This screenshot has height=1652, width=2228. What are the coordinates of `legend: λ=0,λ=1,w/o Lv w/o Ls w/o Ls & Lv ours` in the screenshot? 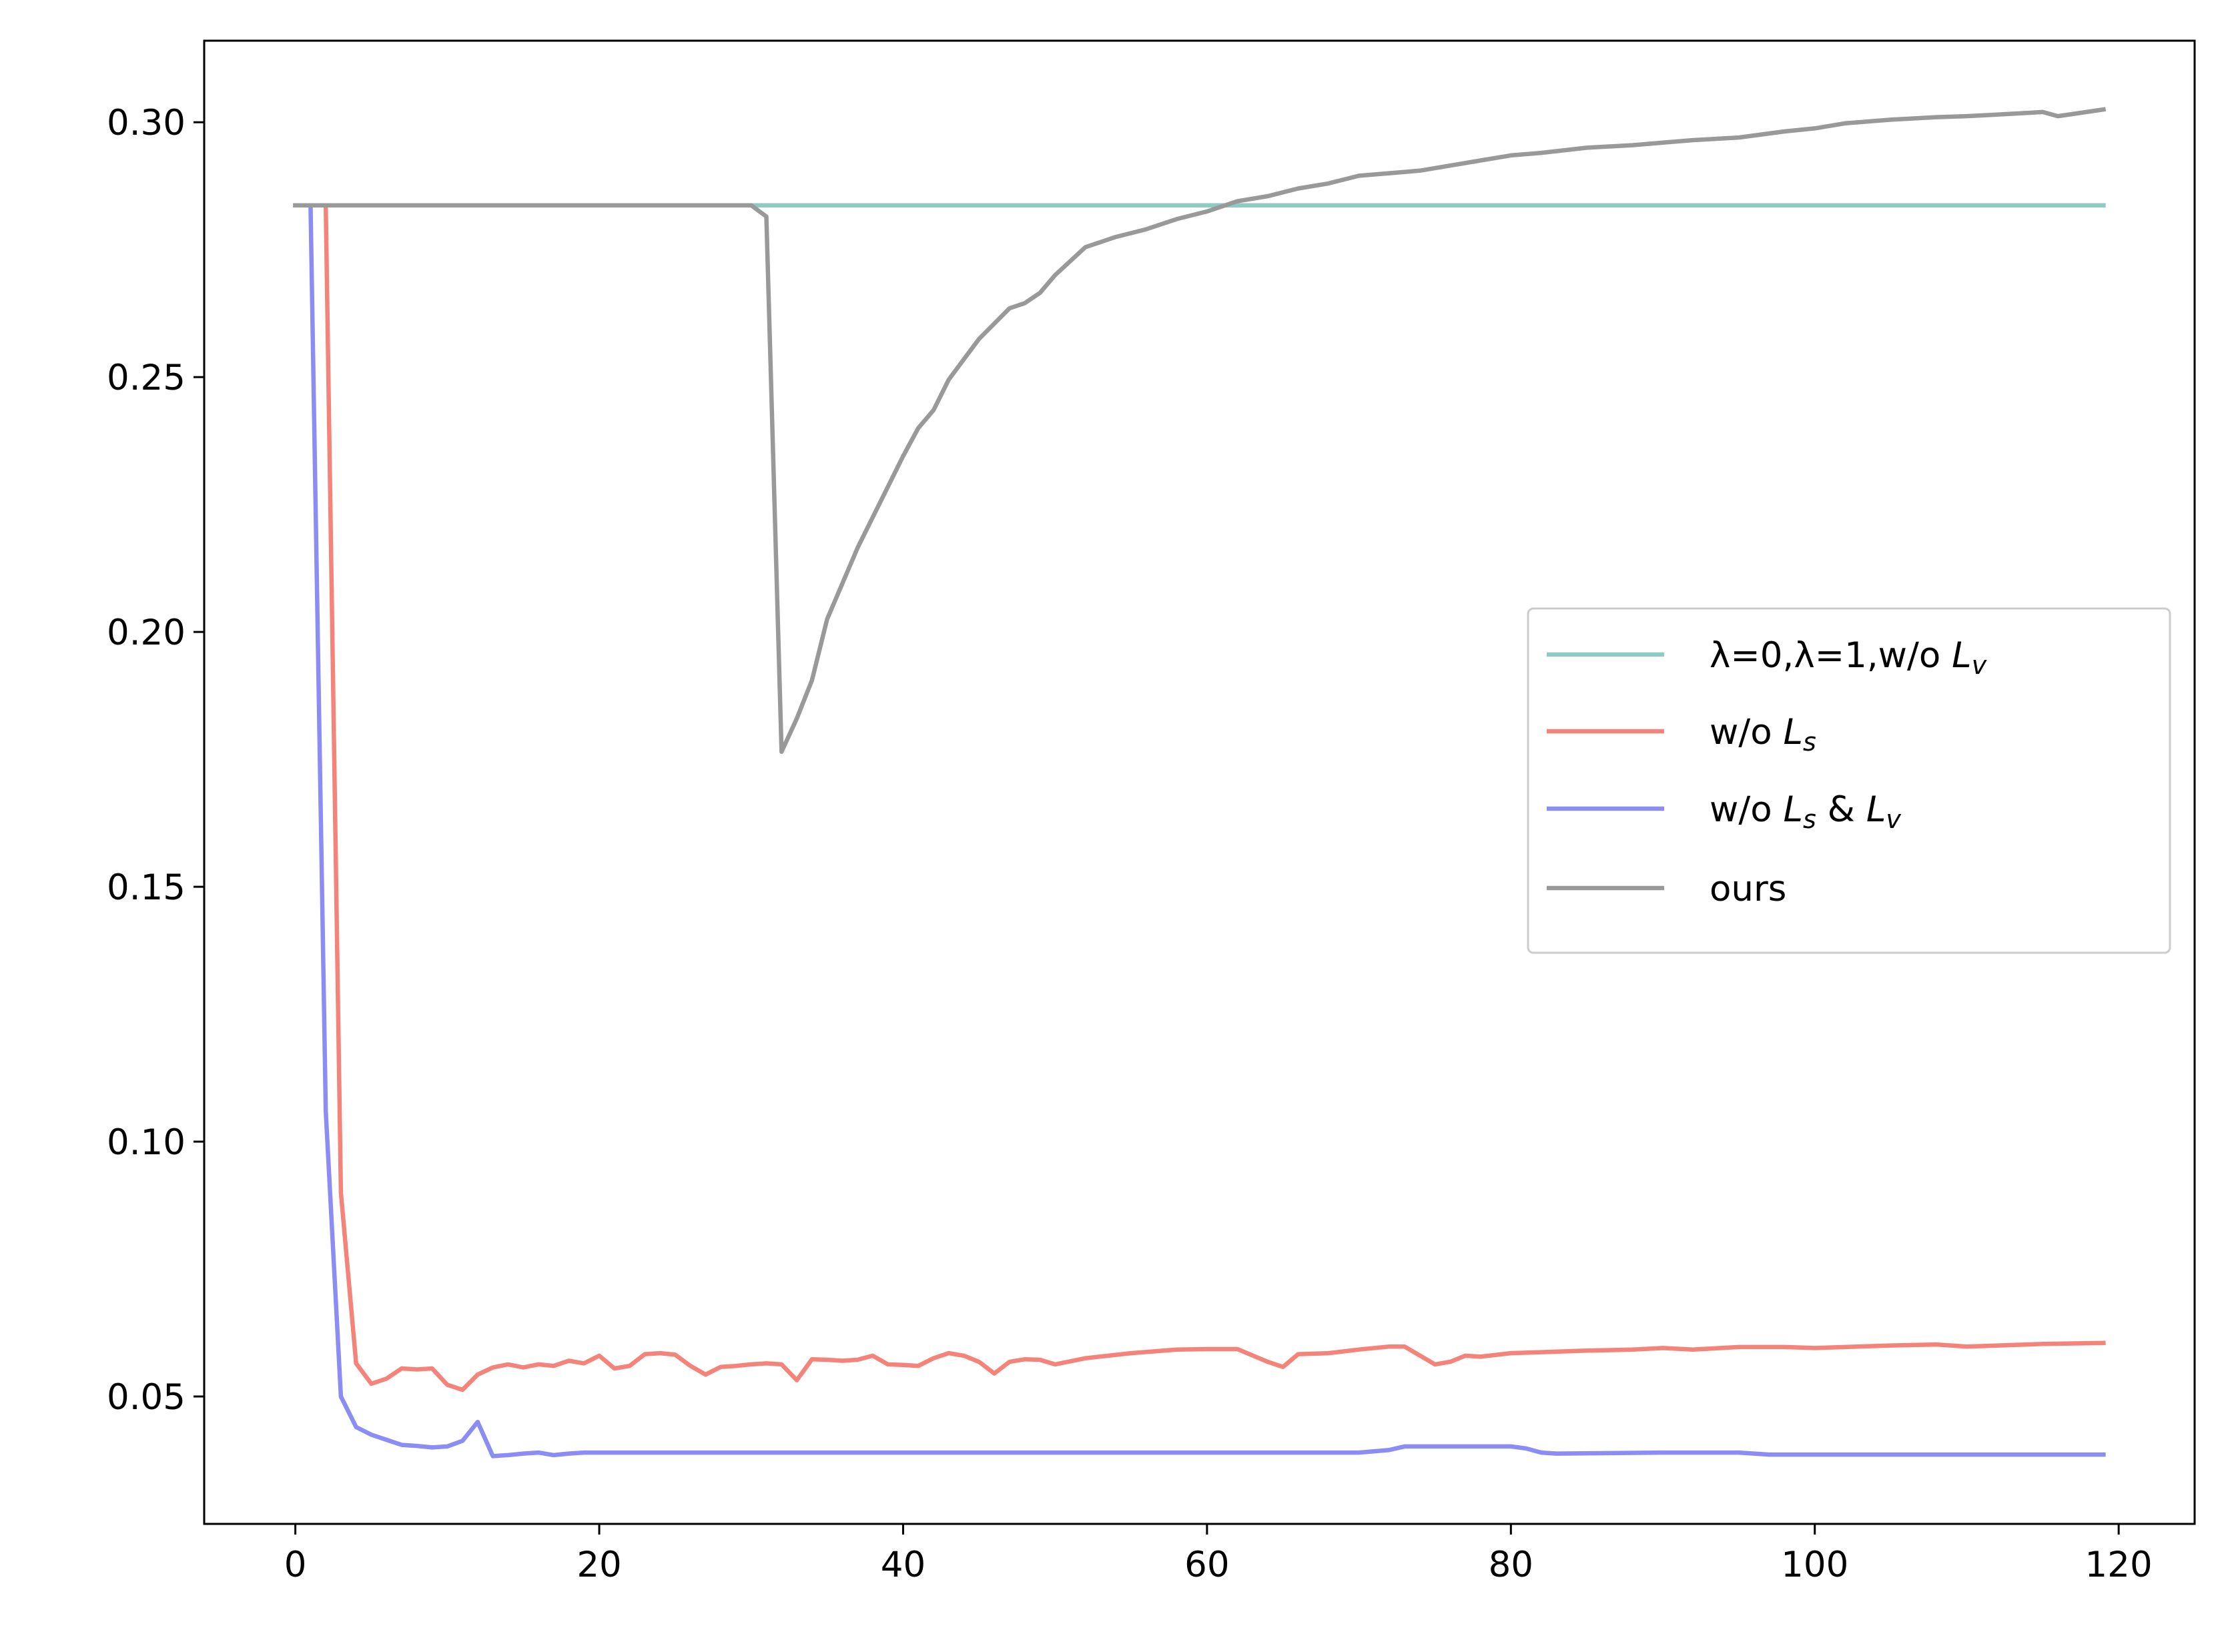 It's located at (1849, 780).